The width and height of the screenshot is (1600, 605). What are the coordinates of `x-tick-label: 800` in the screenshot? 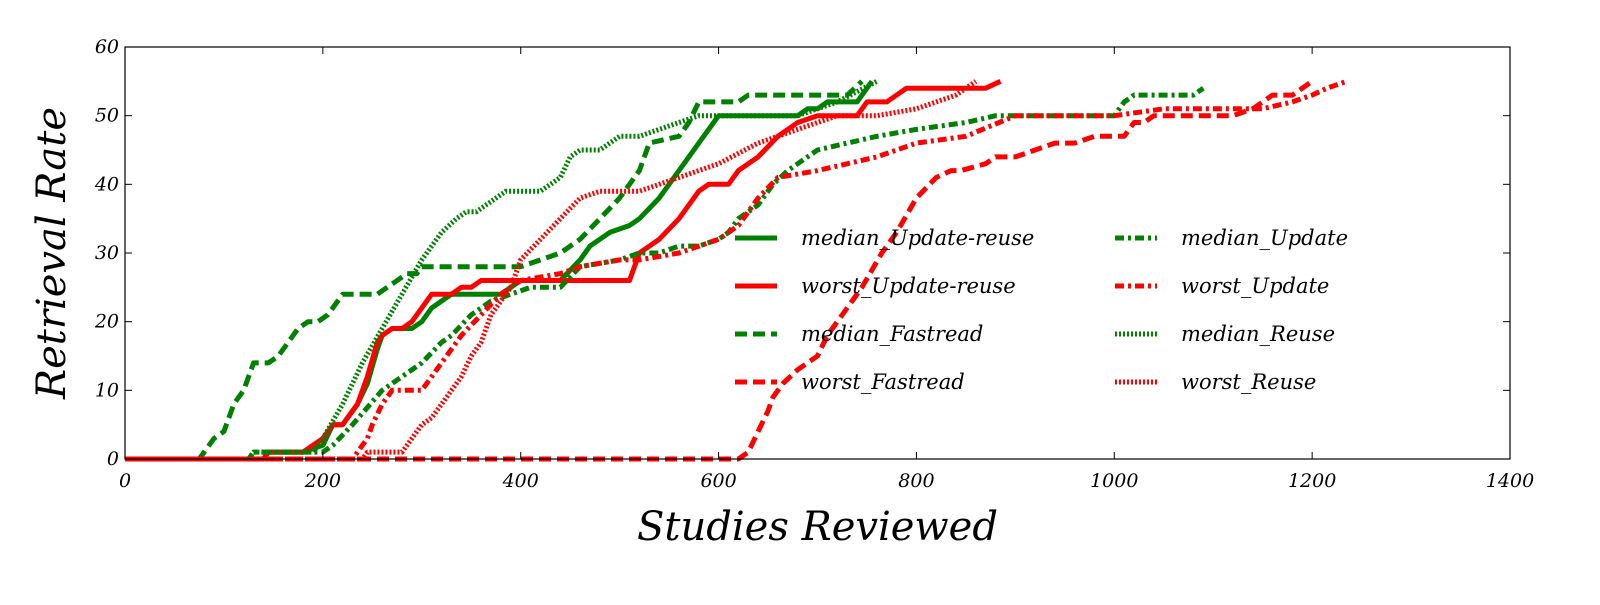 It's located at (916, 481).